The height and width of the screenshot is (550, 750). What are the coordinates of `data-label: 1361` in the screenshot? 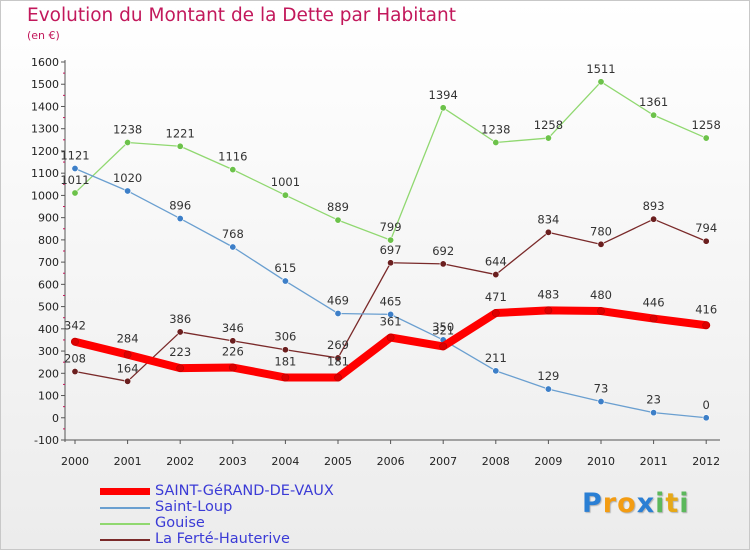 It's located at (653, 102).